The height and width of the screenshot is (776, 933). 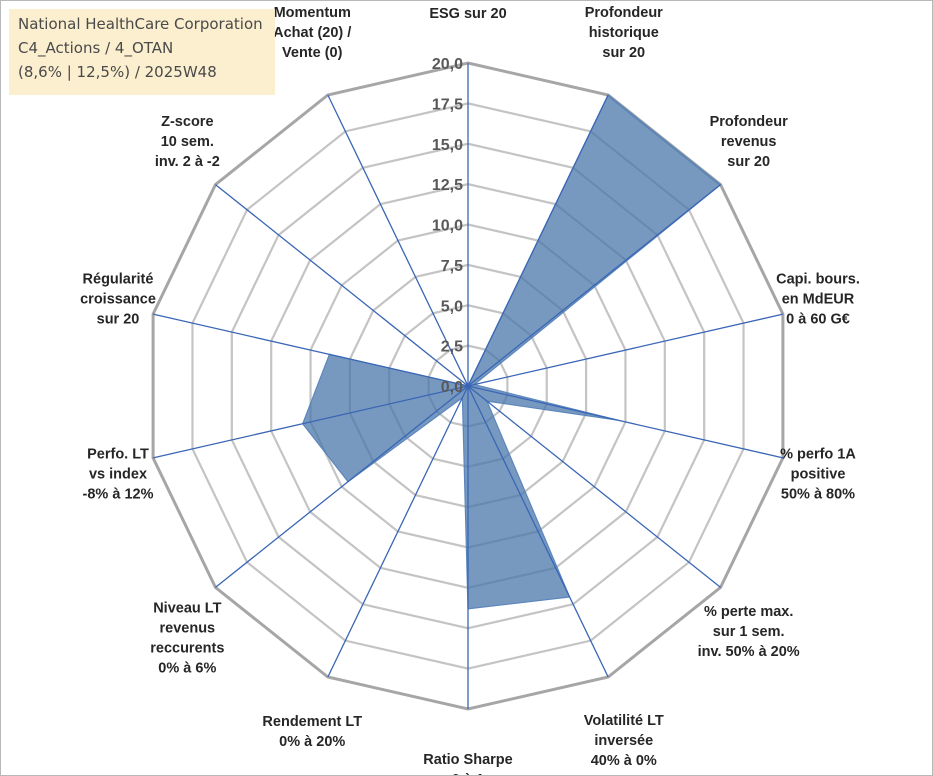 I want to click on tick-label: 2,5, so click(x=452, y=347).